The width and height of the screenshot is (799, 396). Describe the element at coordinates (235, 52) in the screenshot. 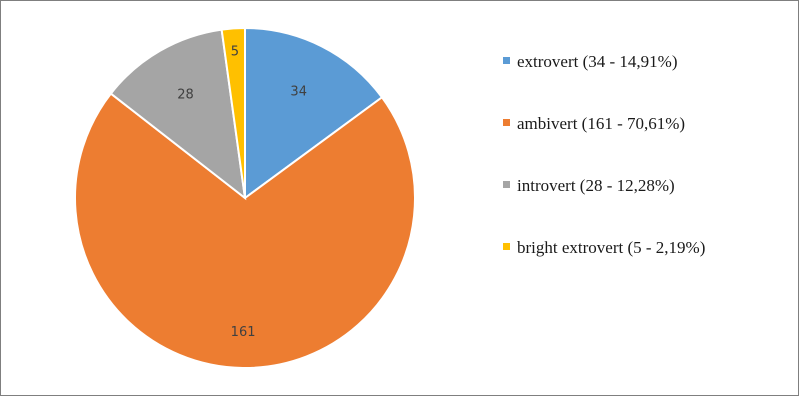

I see `pie-label-bright-extrovert: 5` at that location.